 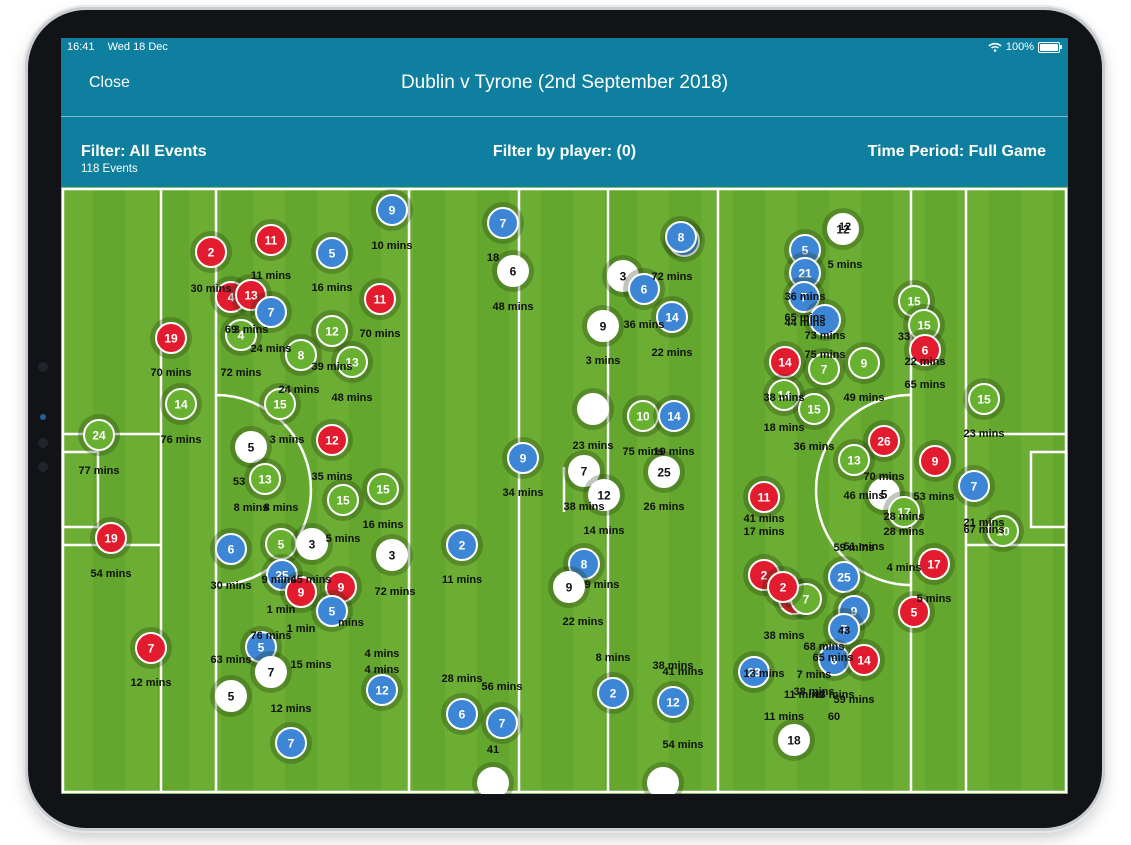 I want to click on time-period-button: Time Period: Full Game, so click(x=956, y=151).